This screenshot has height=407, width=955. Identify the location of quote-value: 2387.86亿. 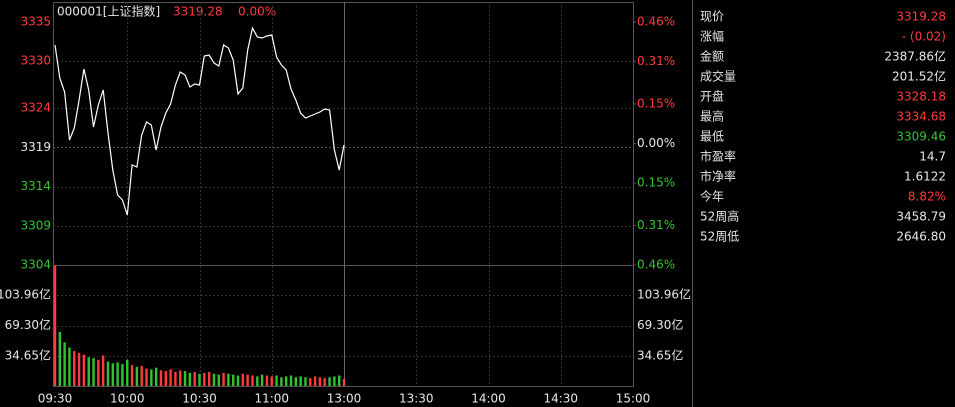
(915, 56).